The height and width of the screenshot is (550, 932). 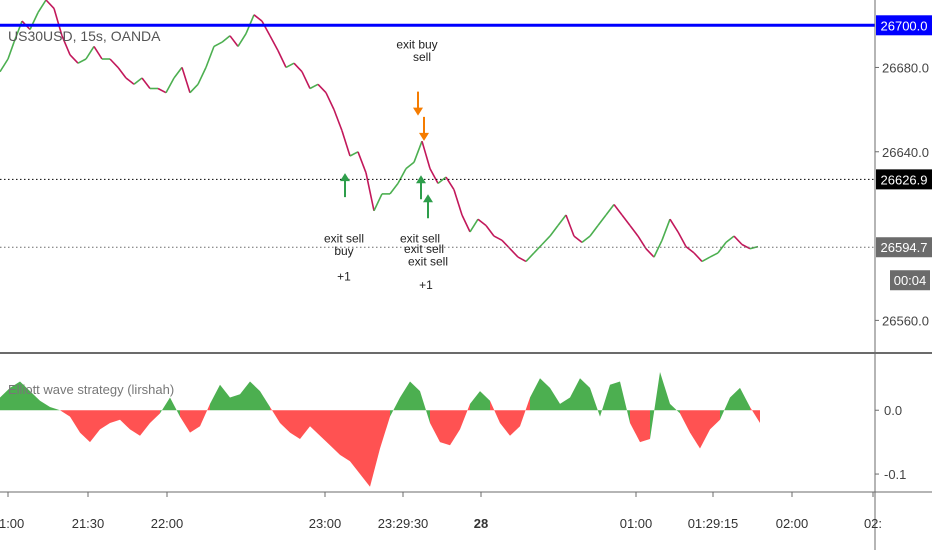 I want to click on trade-annotation: exit buy, so click(x=416, y=44).